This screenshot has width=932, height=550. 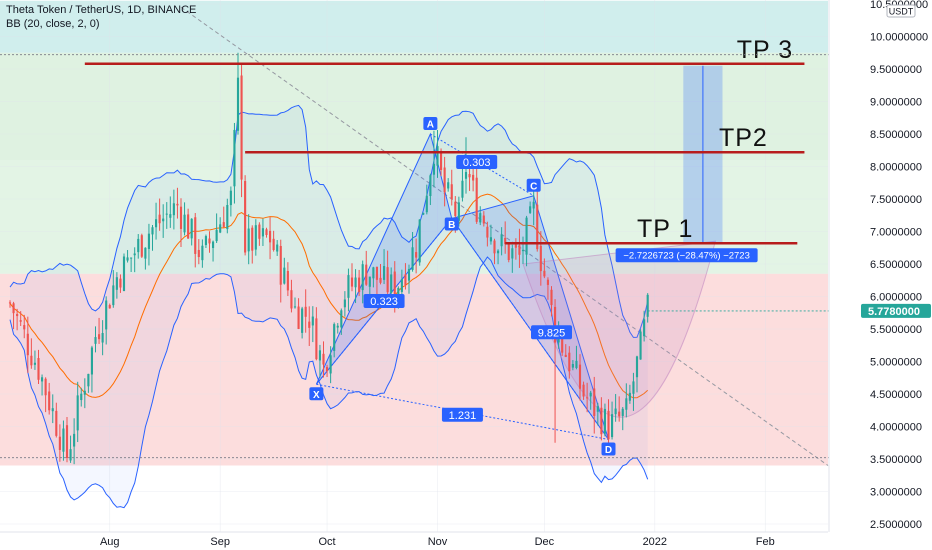 I want to click on projection-curve, so click(x=619, y=329).